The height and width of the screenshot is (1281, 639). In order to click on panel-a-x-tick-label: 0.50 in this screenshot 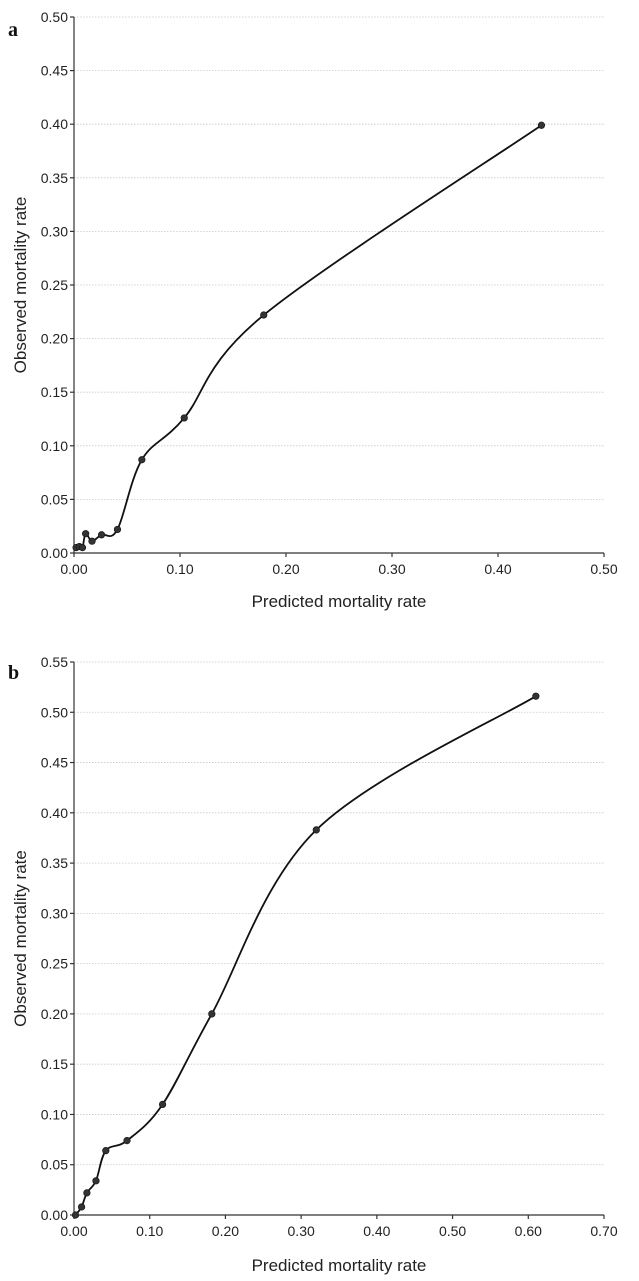, I will do `click(603, 569)`.